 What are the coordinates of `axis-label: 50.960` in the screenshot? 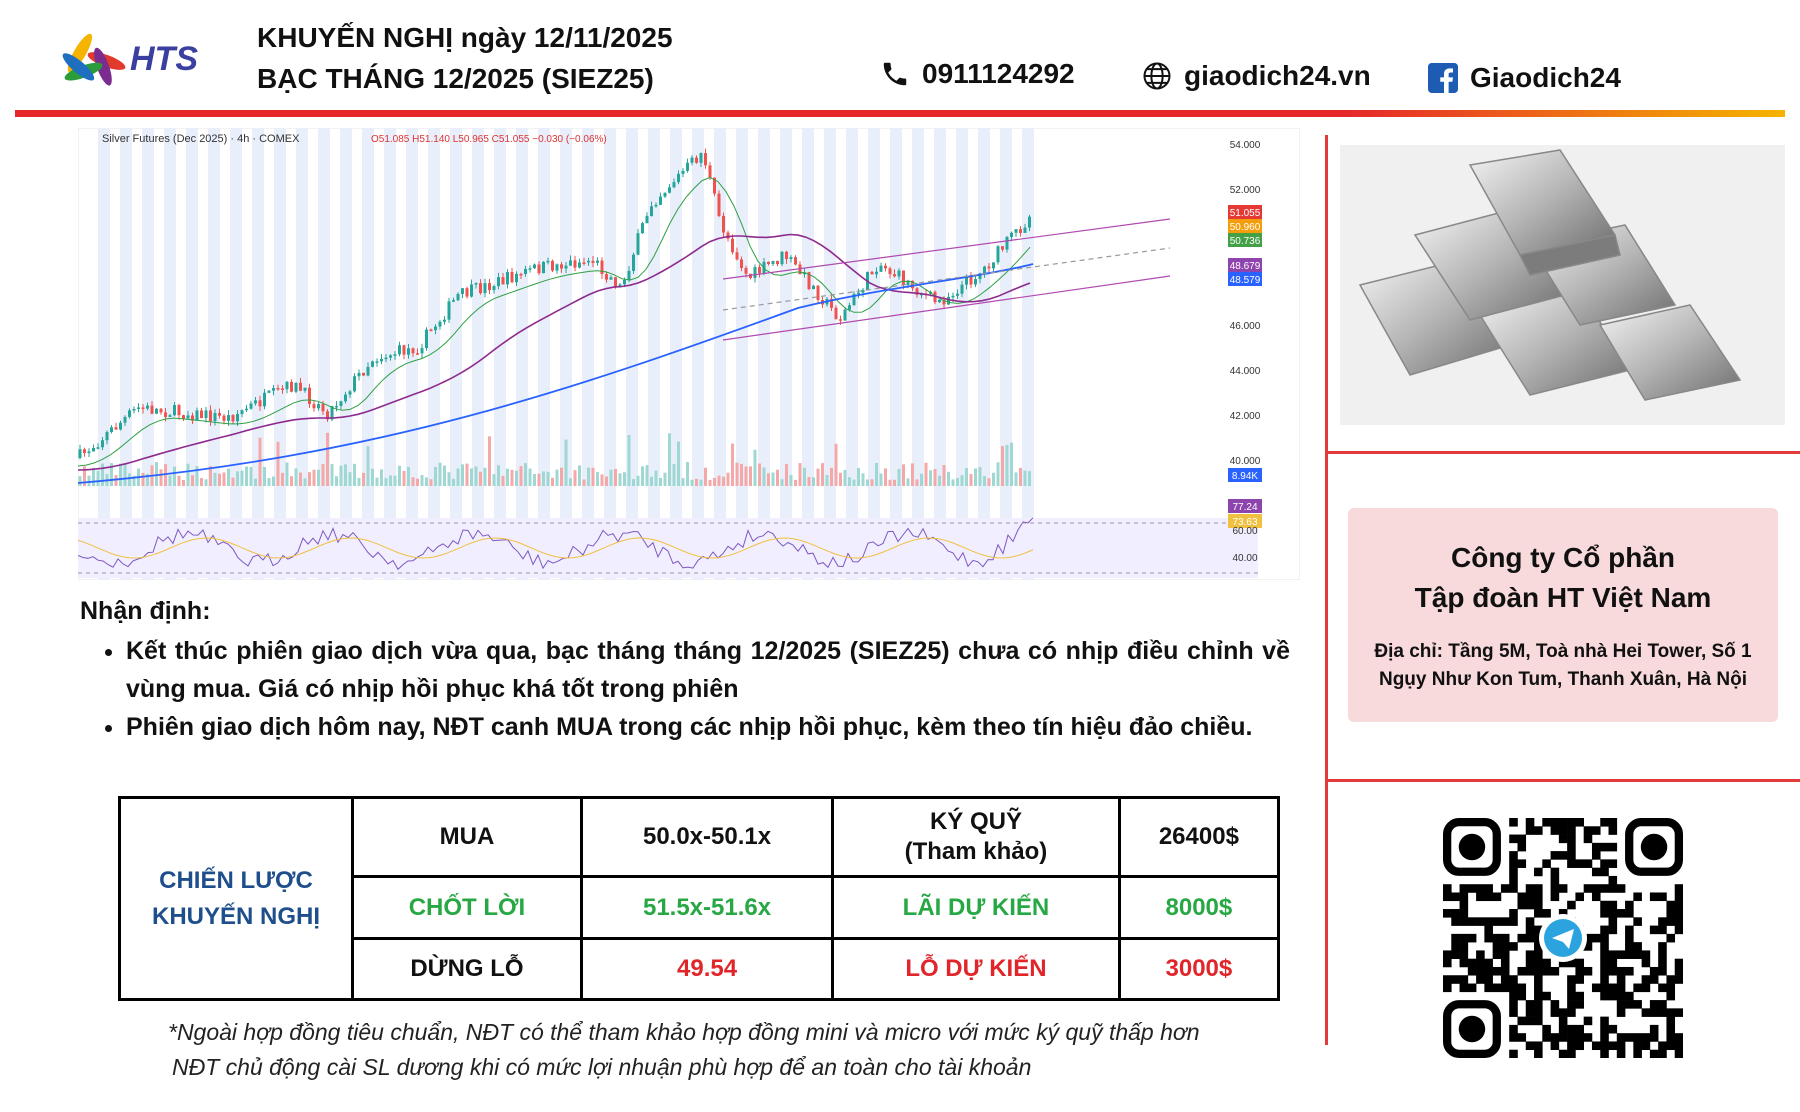 It's located at (1245, 227).